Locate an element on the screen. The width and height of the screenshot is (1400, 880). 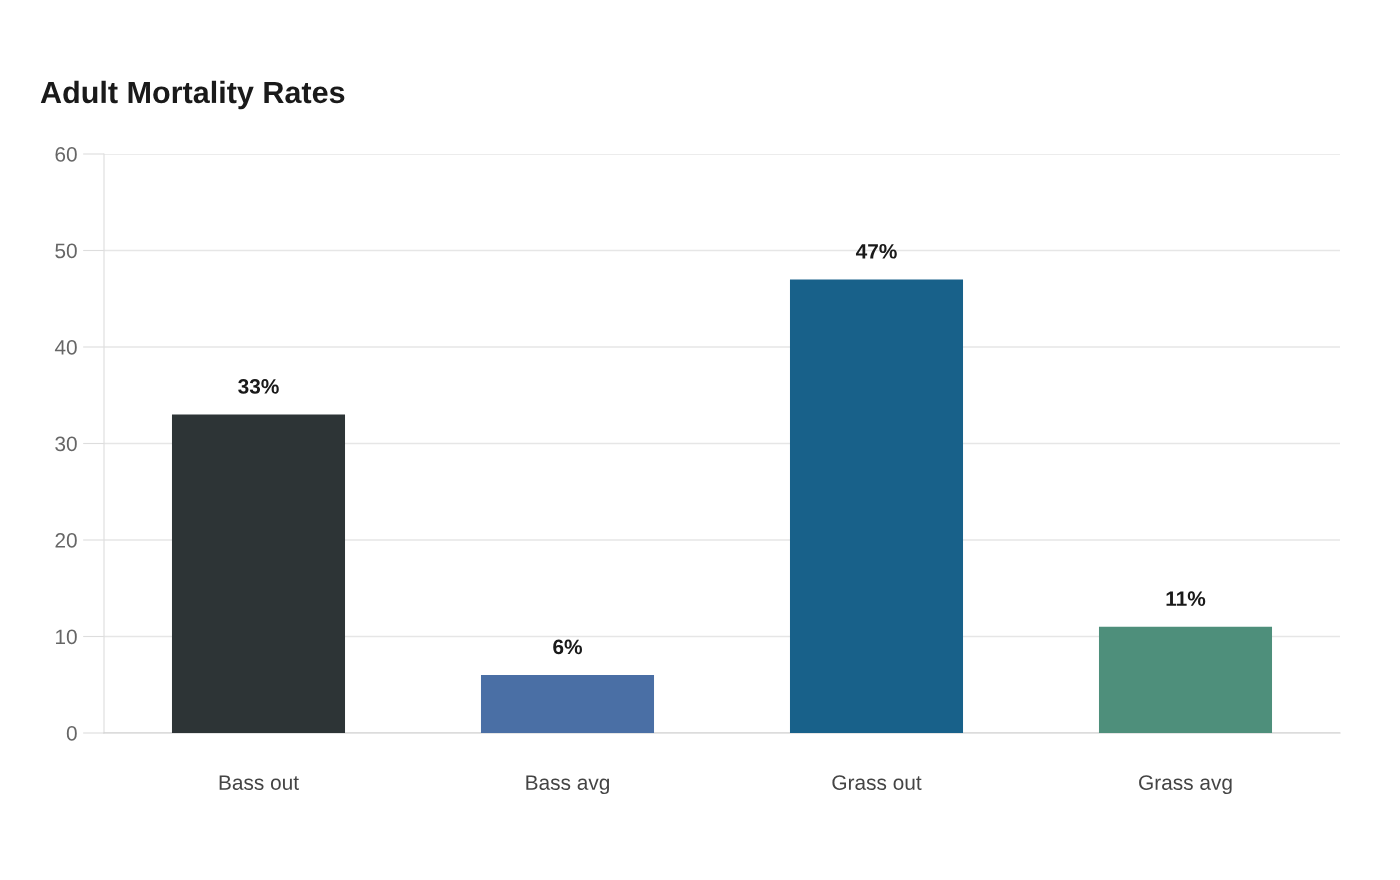
data-label: 11% is located at coordinates (1186, 599).